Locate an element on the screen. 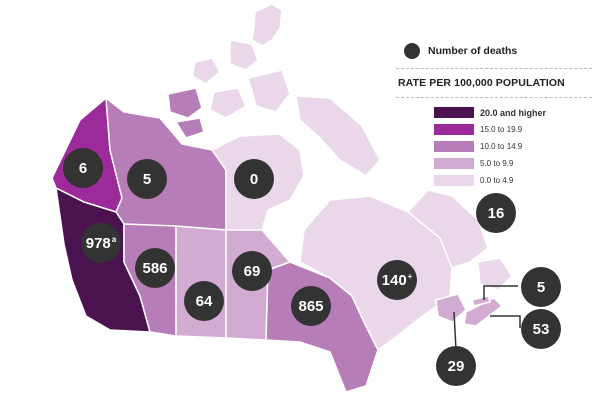 The width and height of the screenshot is (600, 404). legend-rate-title: RATE PER 100,000 POPULATION is located at coordinates (481, 83).